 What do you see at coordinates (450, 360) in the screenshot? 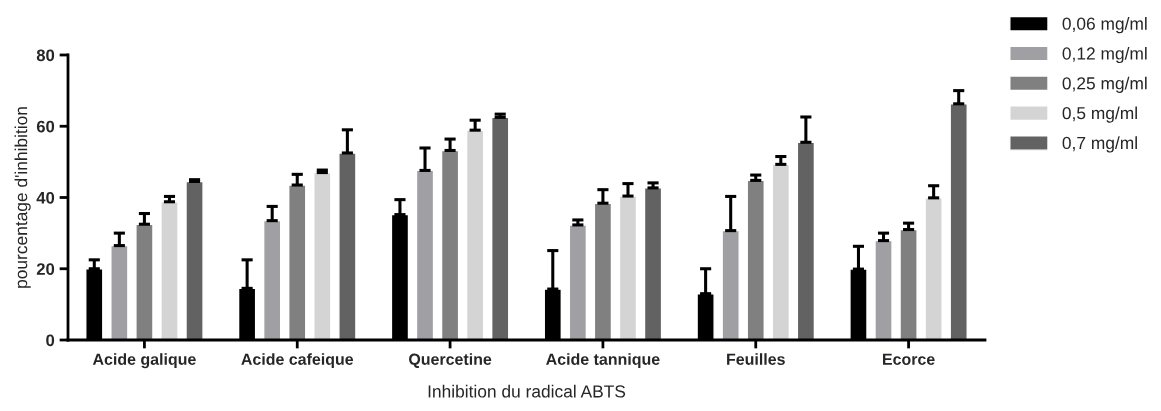
I see `x-tick-label: Quercetine` at bounding box center [450, 360].